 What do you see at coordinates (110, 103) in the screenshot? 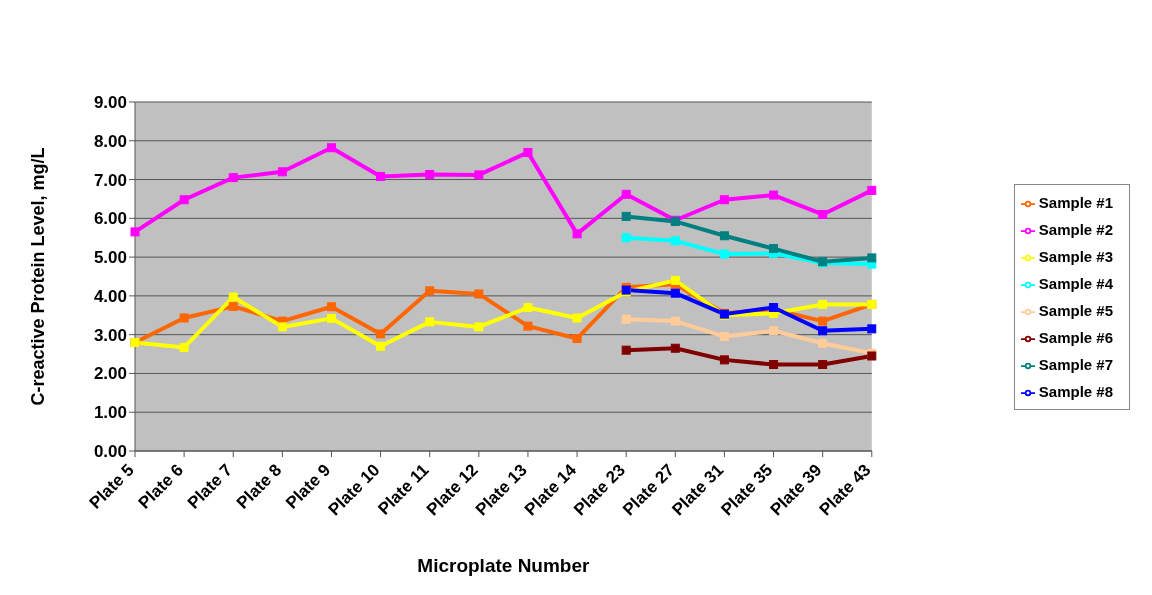
I see `y-tick-label: 9.00` at bounding box center [110, 103].